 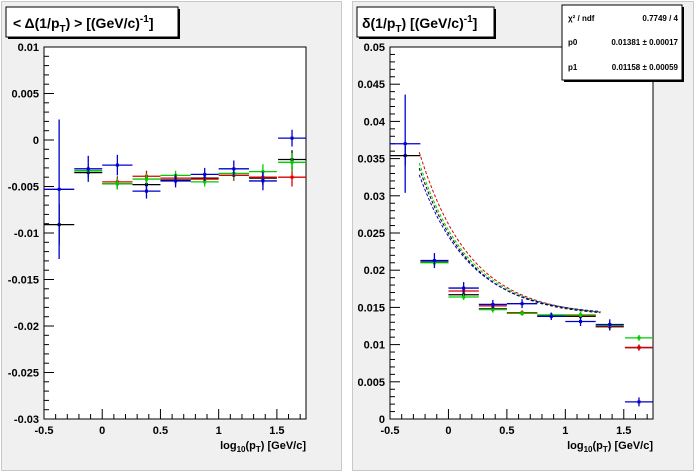 What do you see at coordinates (94, 38) in the screenshot?
I see `title-box-left-shadow-b` at bounding box center [94, 38].